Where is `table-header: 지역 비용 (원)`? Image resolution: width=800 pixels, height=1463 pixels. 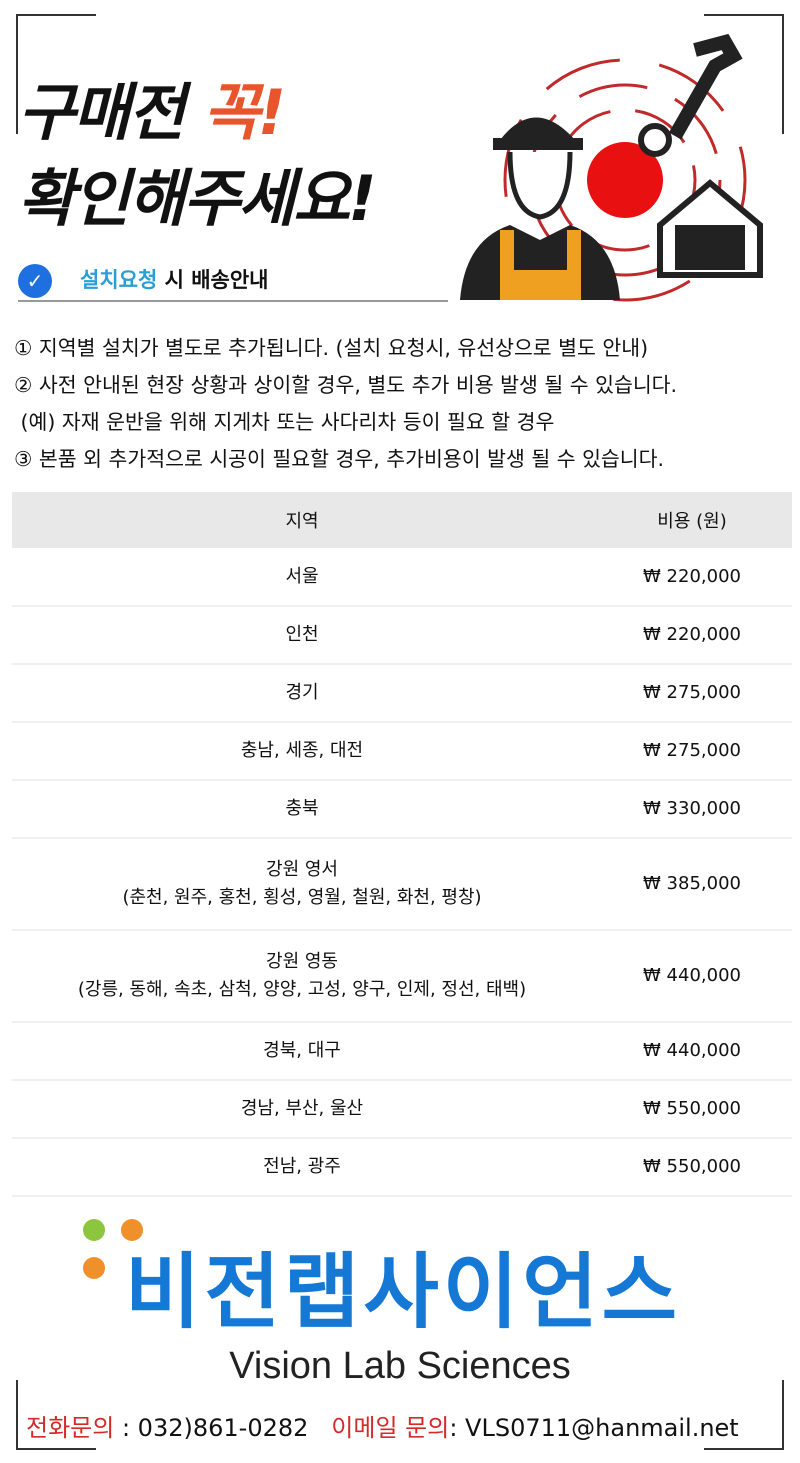 table-header: 지역 비용 (원) is located at coordinates (402, 520).